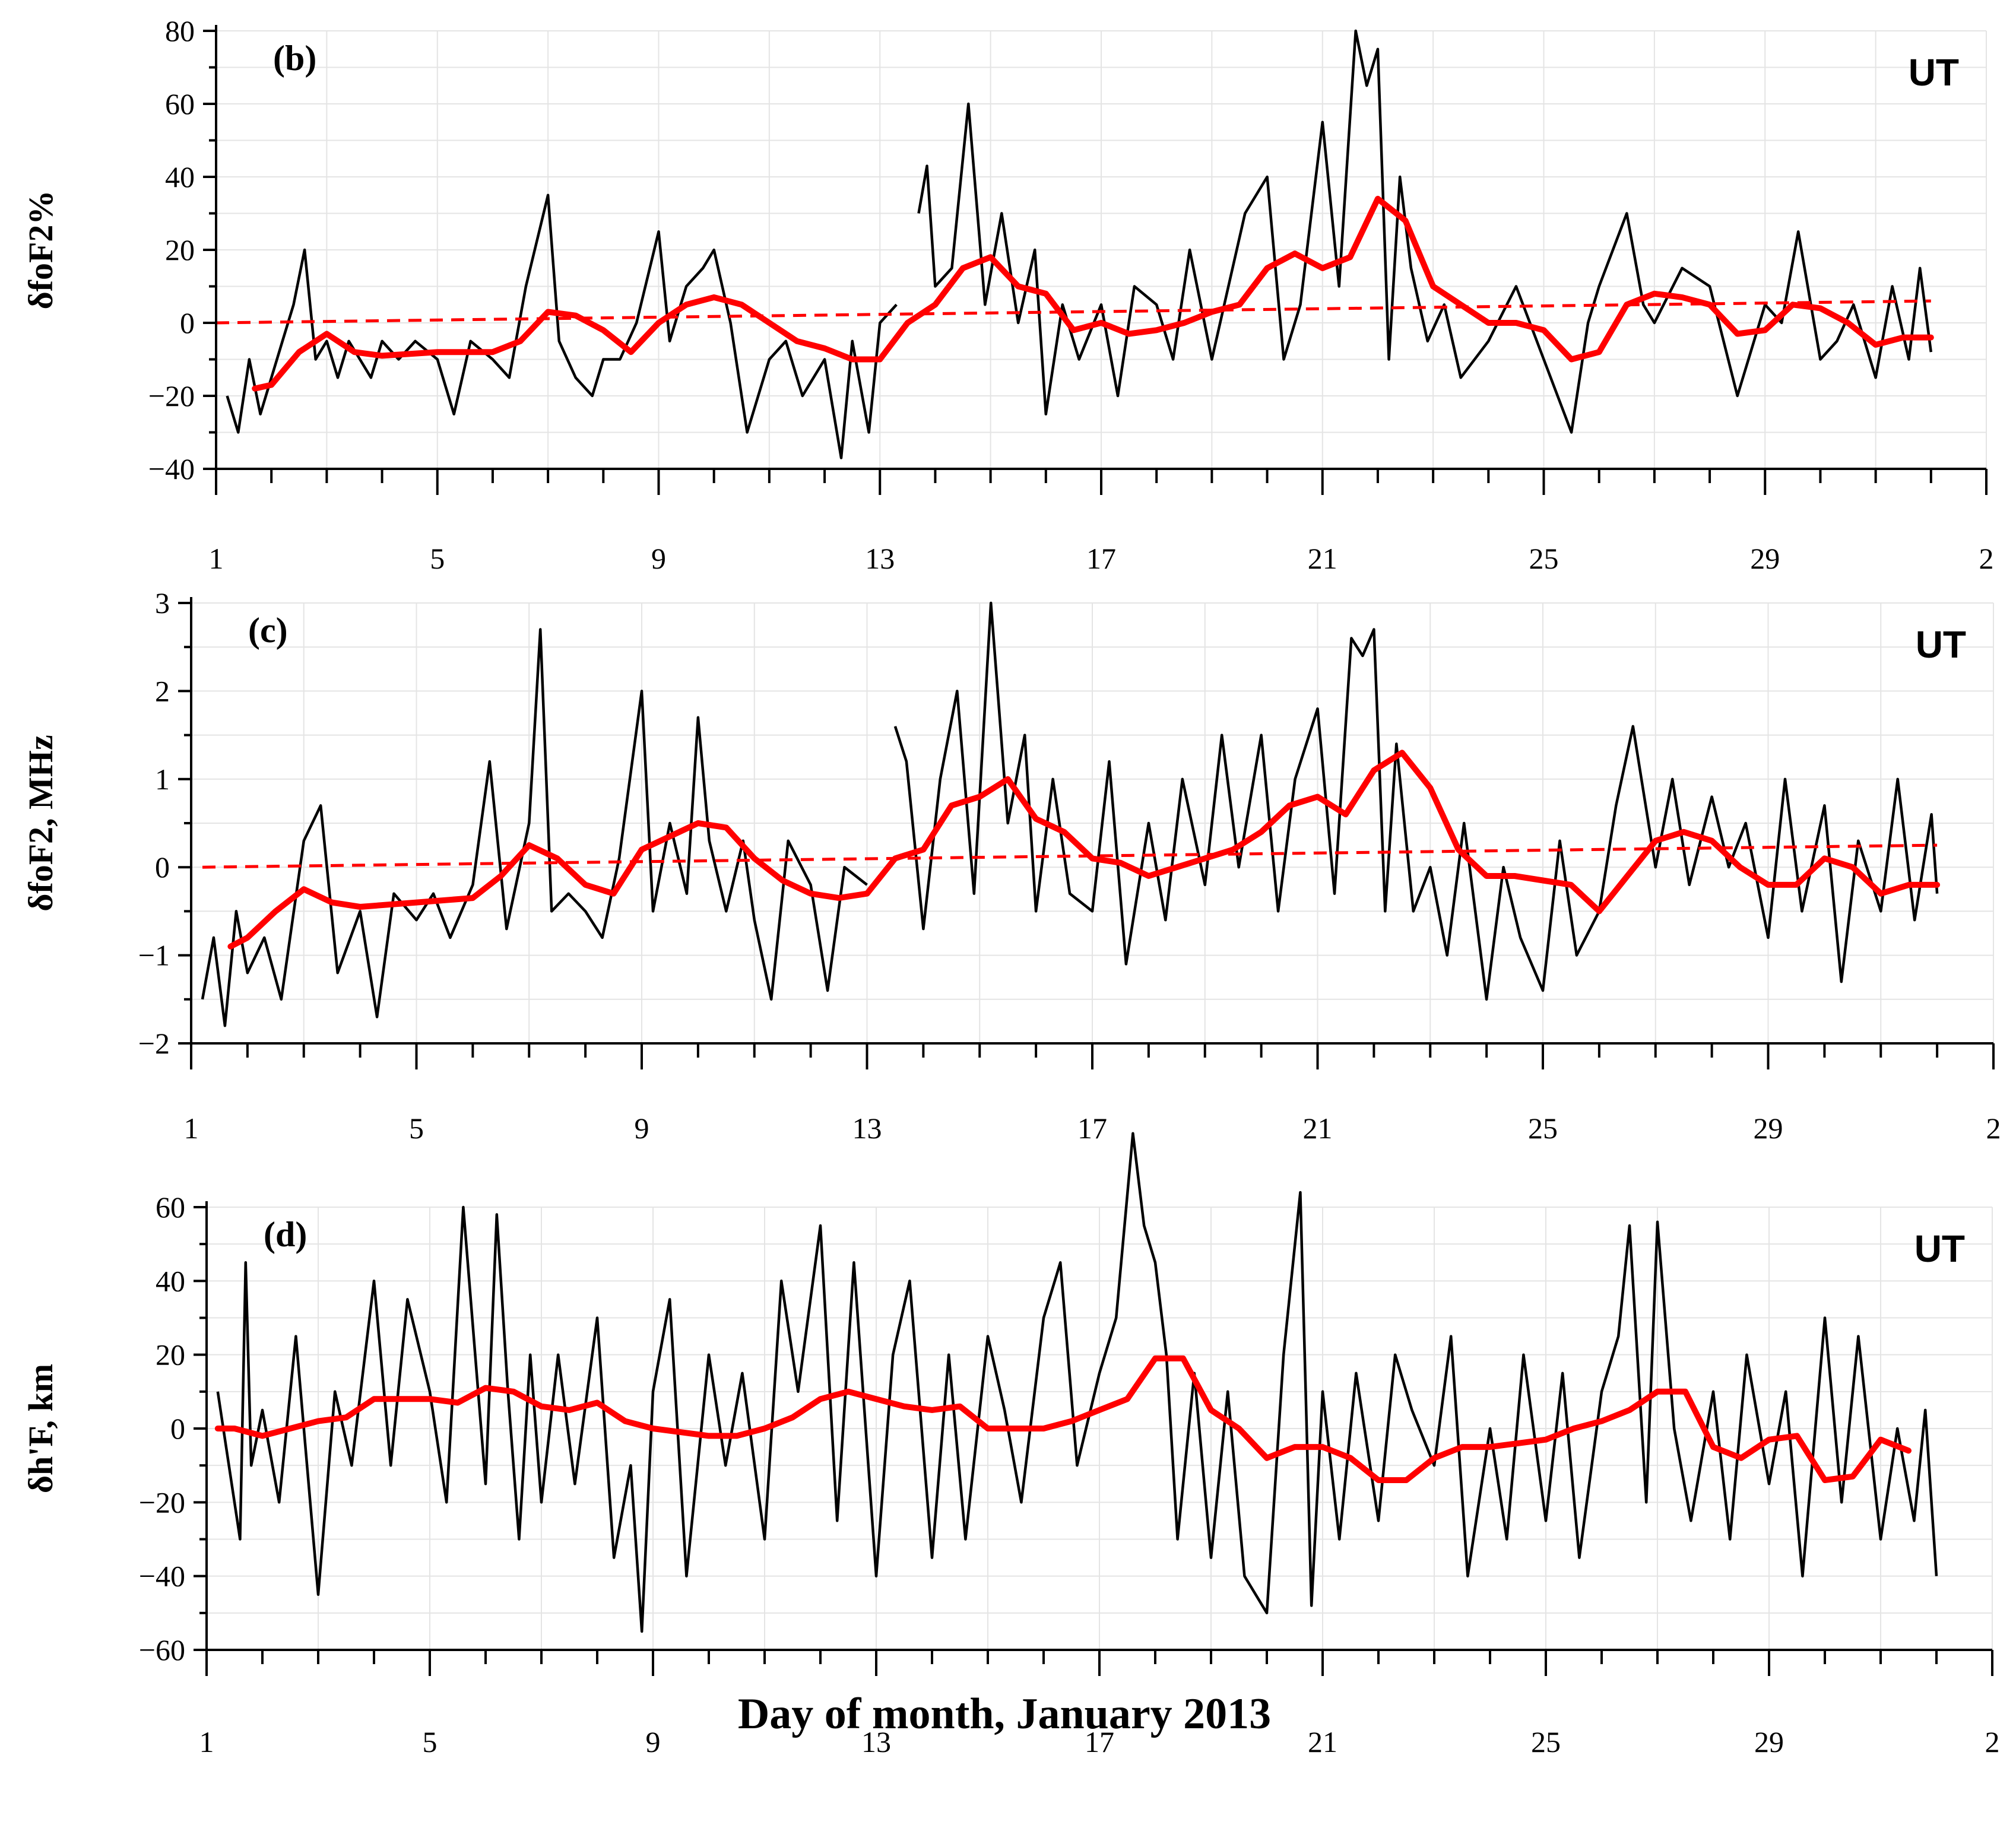 This screenshot has width=2016, height=1822. I want to click on y-tick-label-d: 40, so click(170, 1280).